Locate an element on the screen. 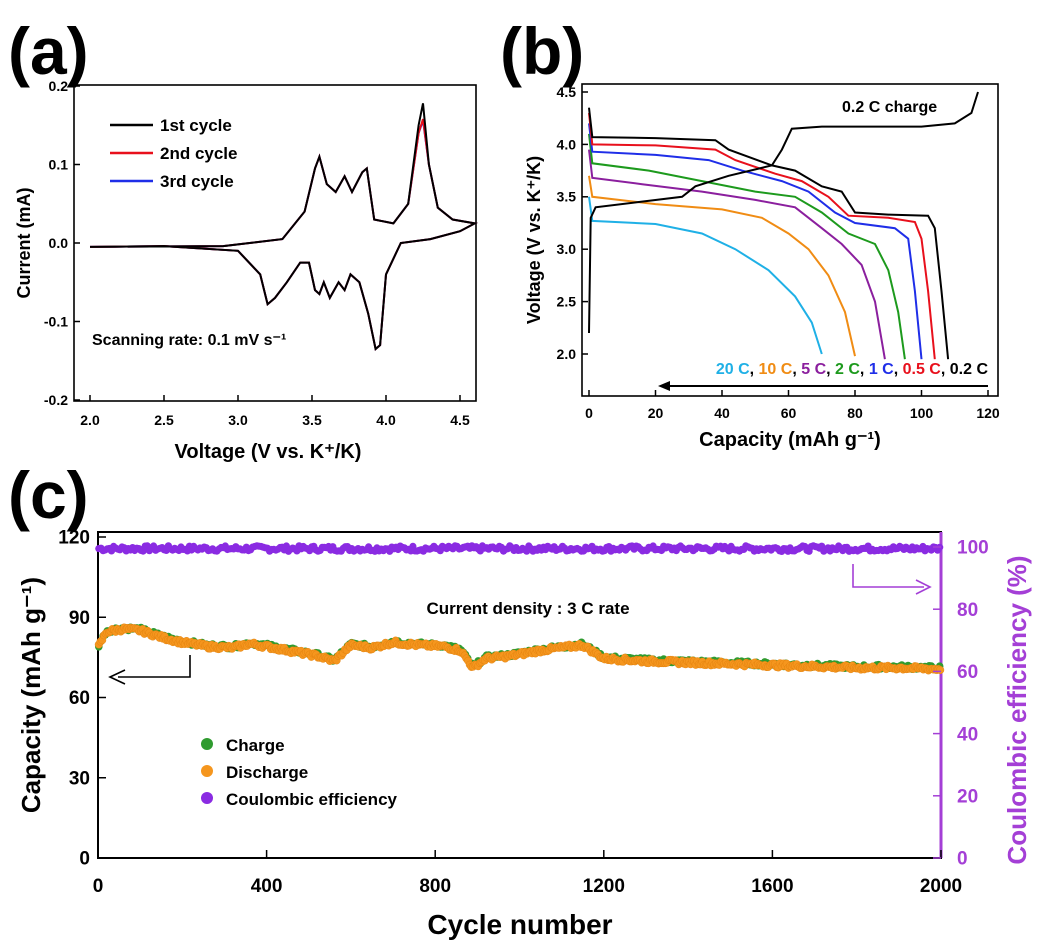  panel-b-y-tick-label: 3.0 is located at coordinates (567, 249).